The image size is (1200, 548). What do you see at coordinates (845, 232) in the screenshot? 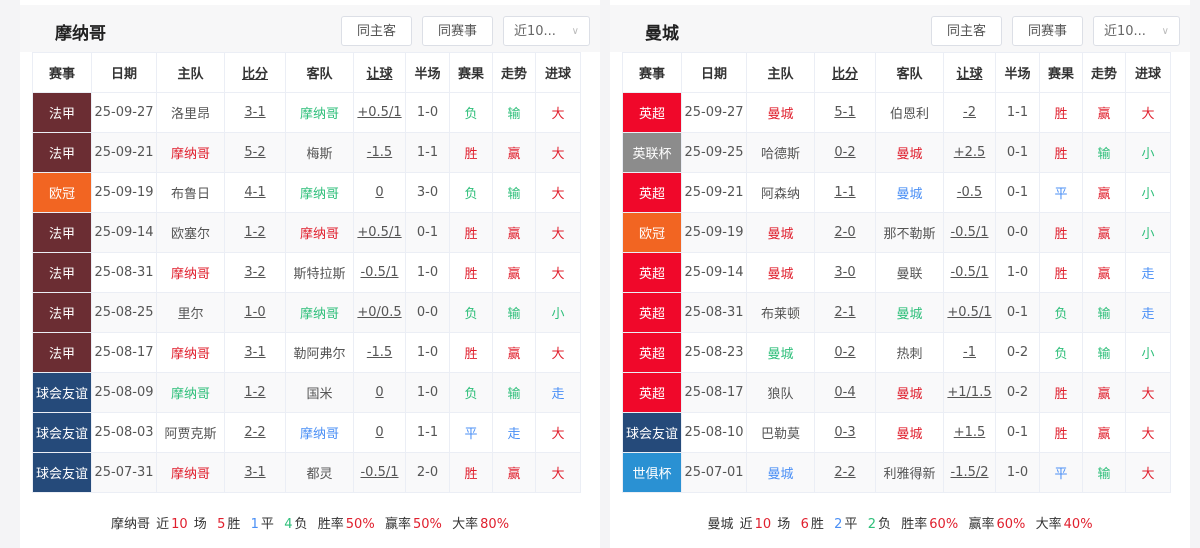
I see `cell-score: 2-0` at bounding box center [845, 232].